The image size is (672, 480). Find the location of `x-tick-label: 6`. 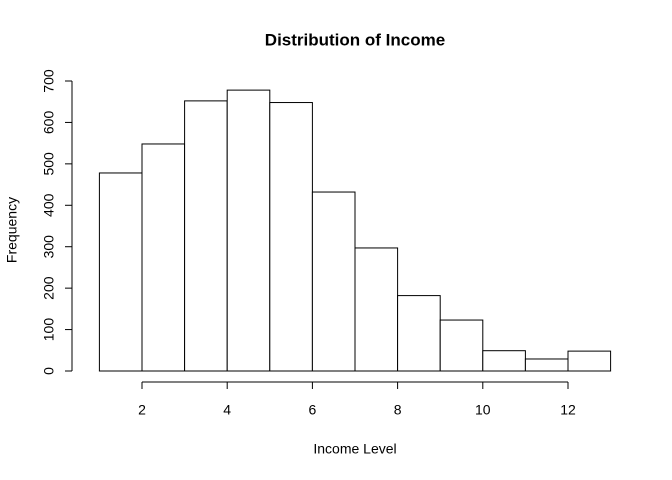

x-tick-label: 6 is located at coordinates (313, 410).